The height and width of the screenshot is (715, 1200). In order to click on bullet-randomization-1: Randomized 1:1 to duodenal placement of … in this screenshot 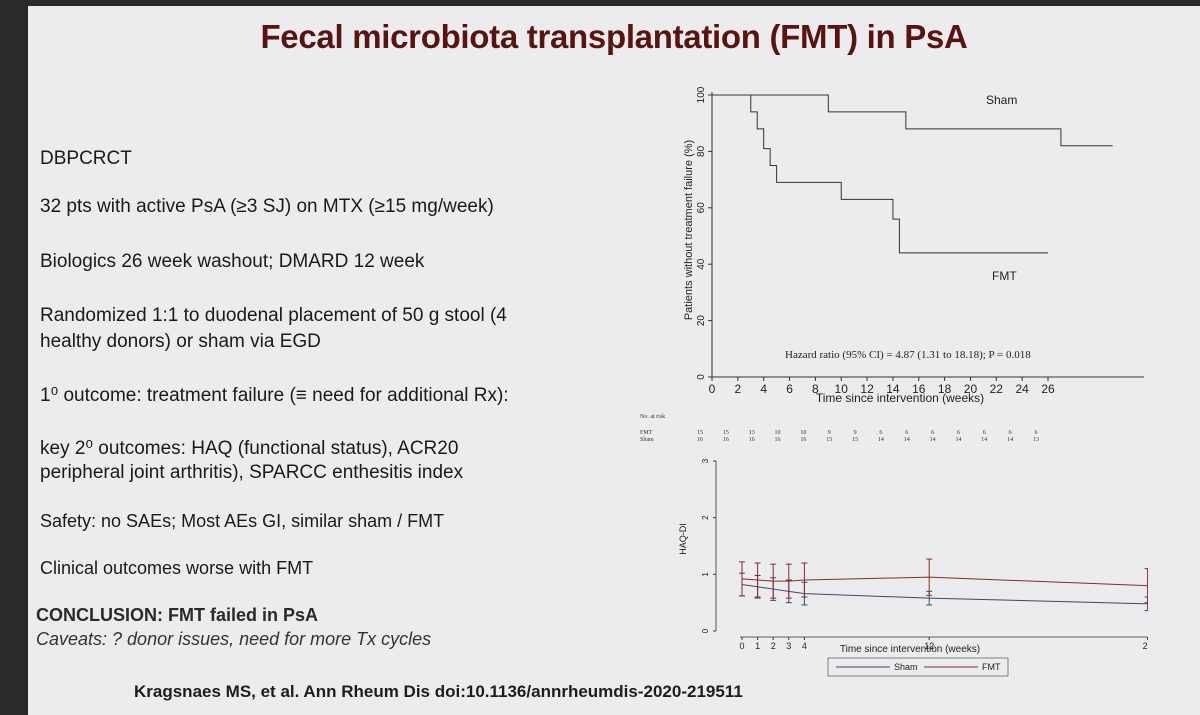, I will do `click(273, 315)`.